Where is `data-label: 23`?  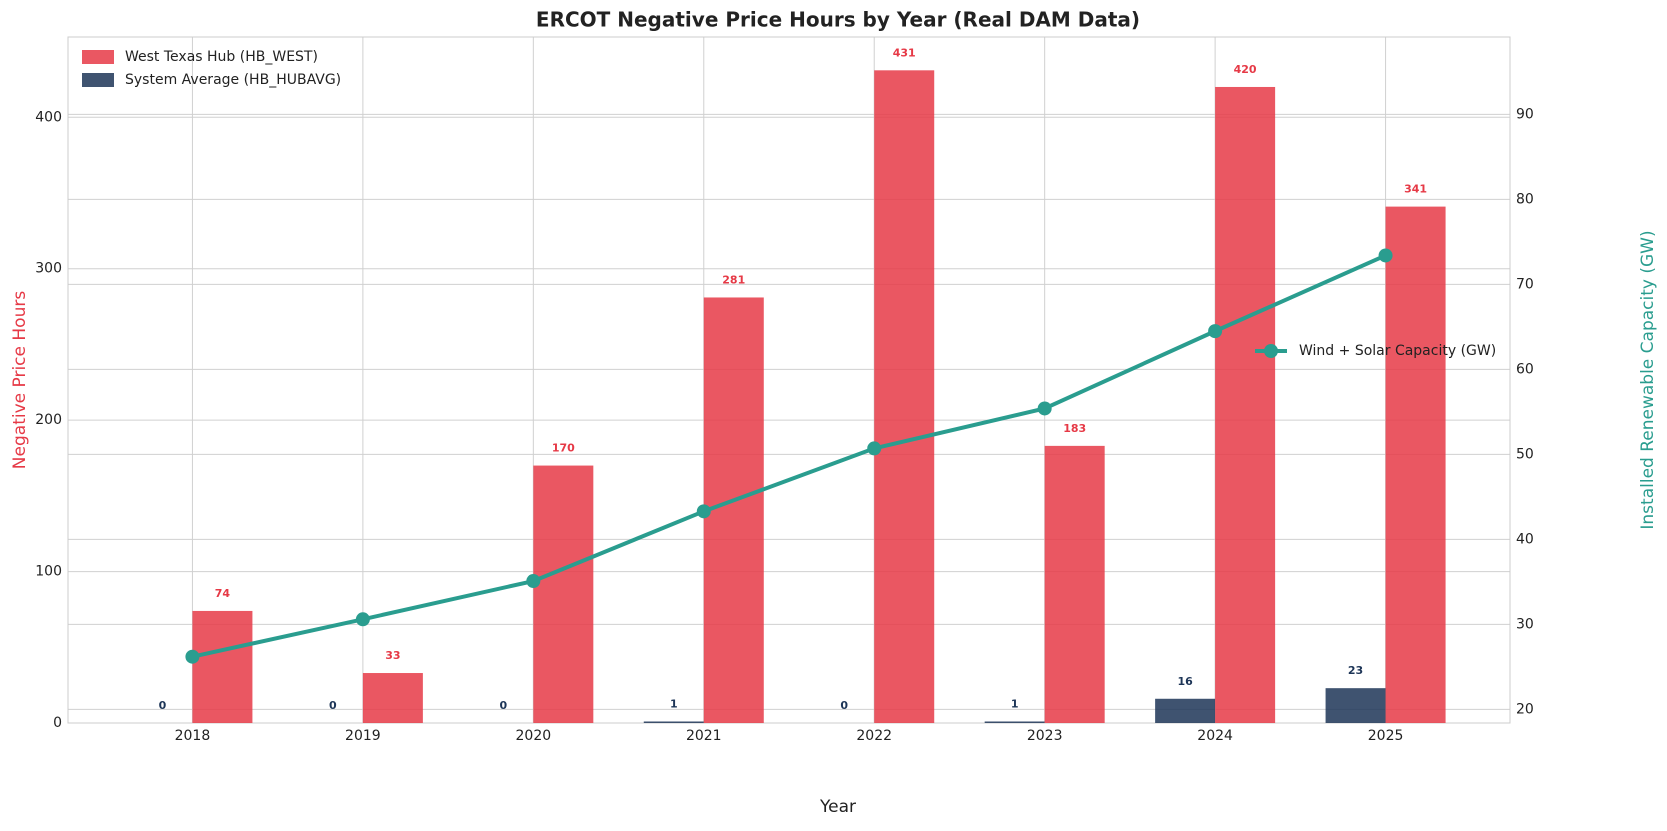 data-label: 23 is located at coordinates (1355, 670).